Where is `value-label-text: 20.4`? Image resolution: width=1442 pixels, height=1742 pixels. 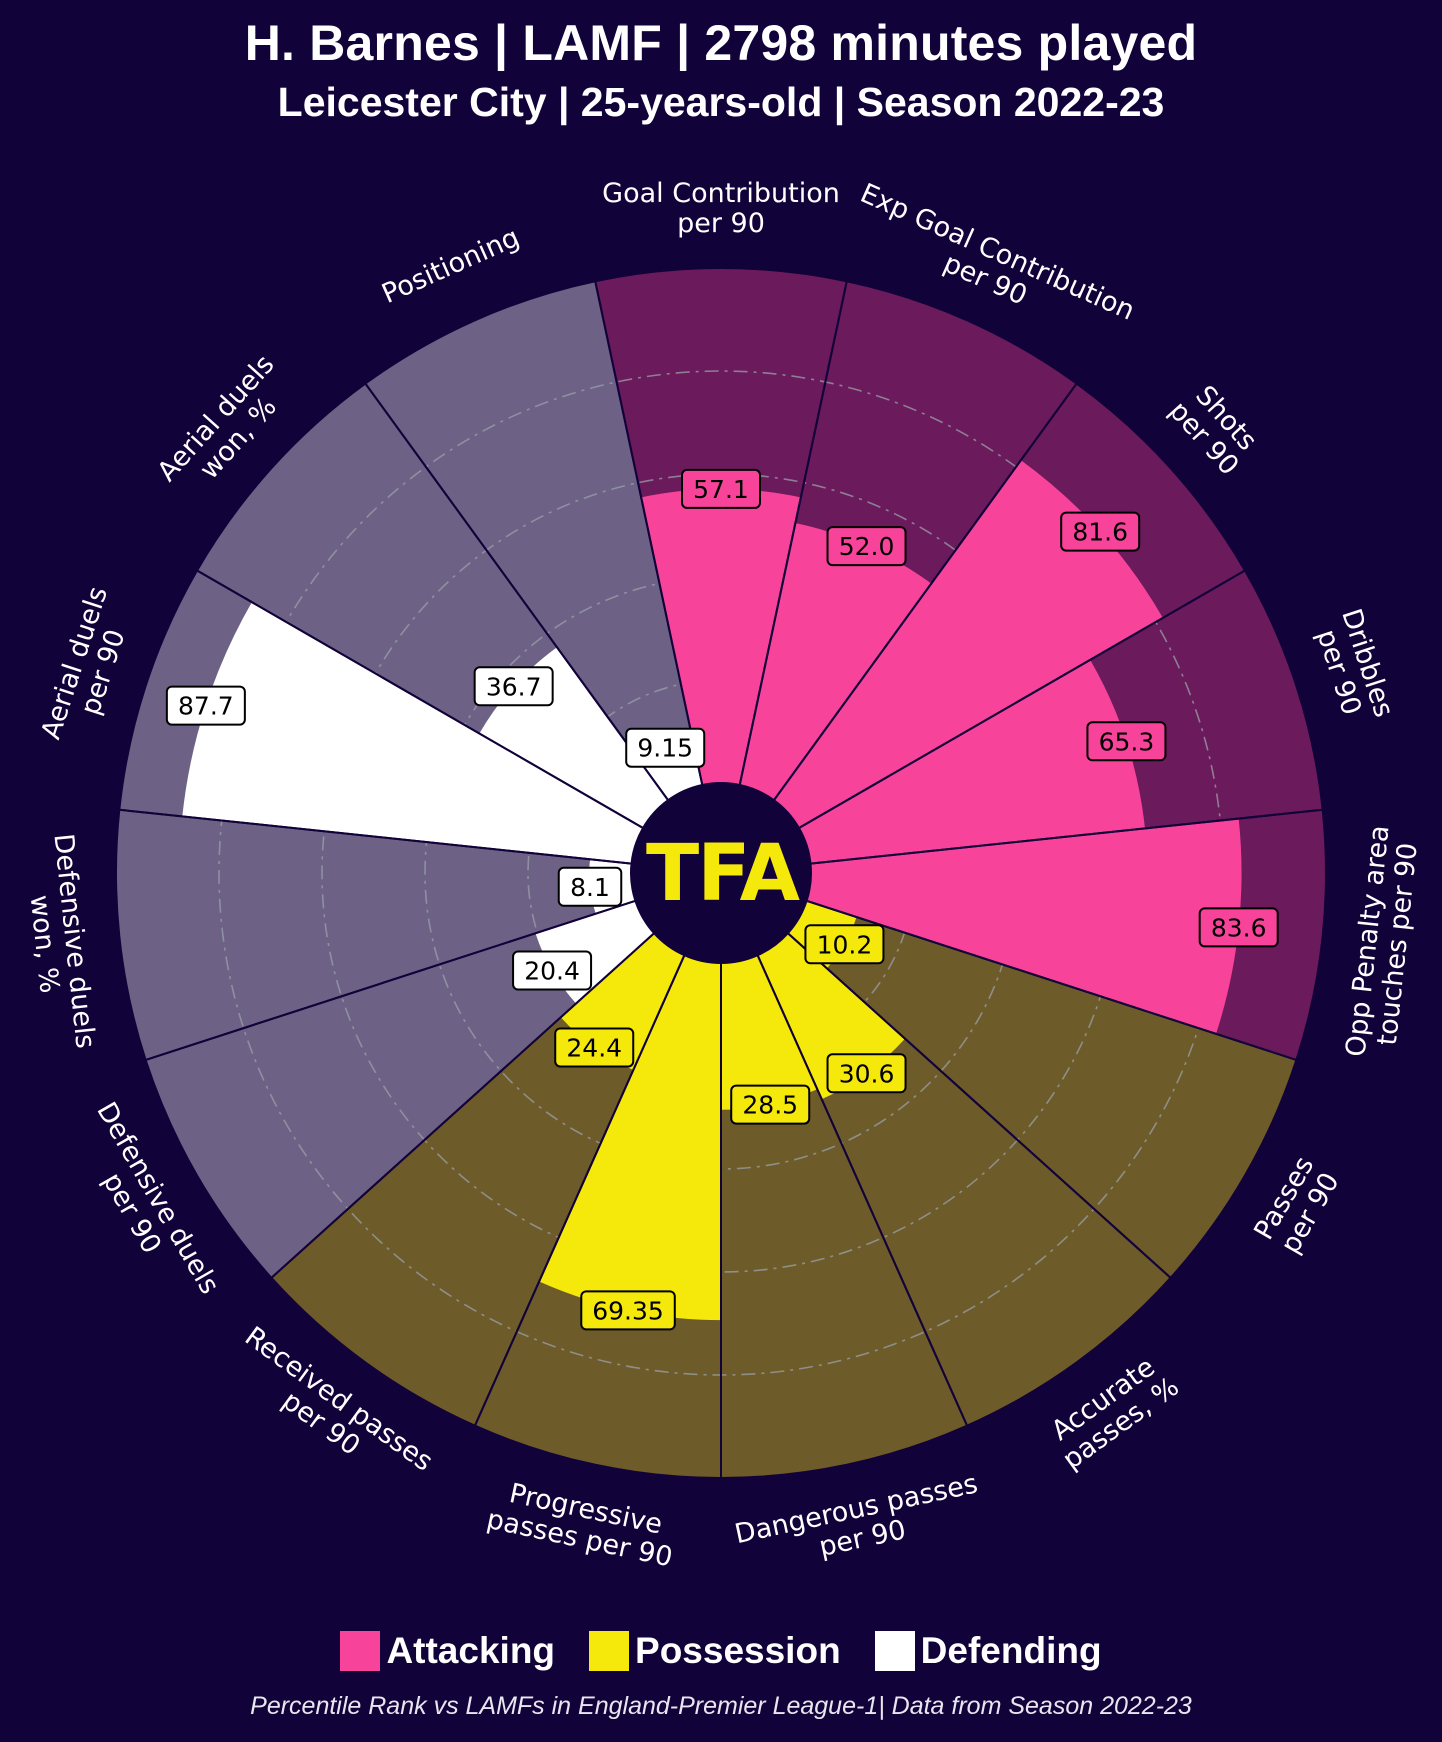
value-label-text: 20.4 is located at coordinates (552, 971).